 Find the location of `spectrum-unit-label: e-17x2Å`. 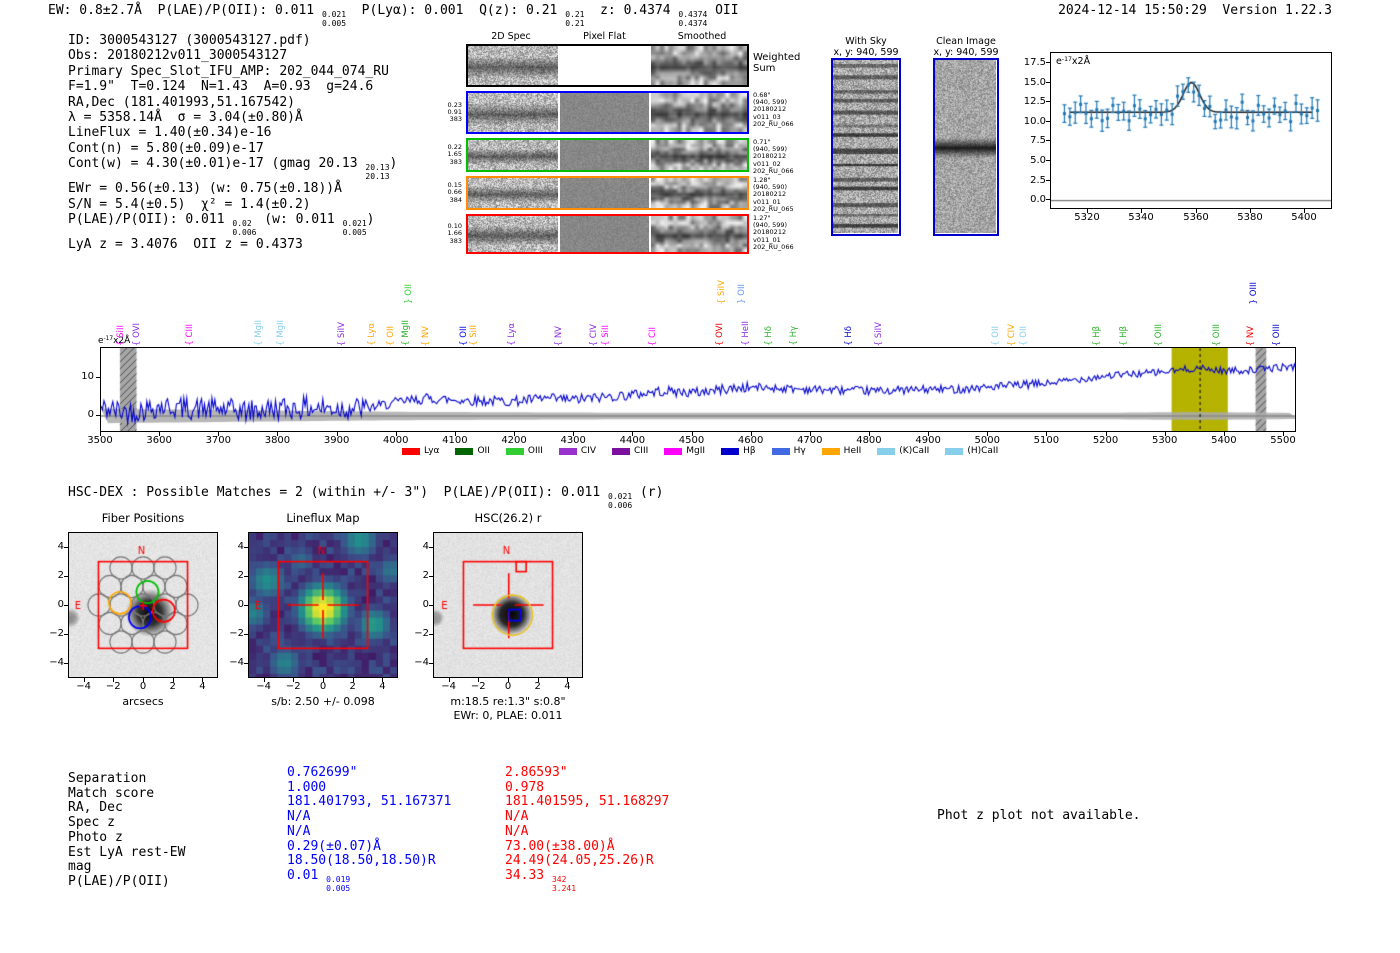

spectrum-unit-label: e-17x2Å is located at coordinates (114, 341).